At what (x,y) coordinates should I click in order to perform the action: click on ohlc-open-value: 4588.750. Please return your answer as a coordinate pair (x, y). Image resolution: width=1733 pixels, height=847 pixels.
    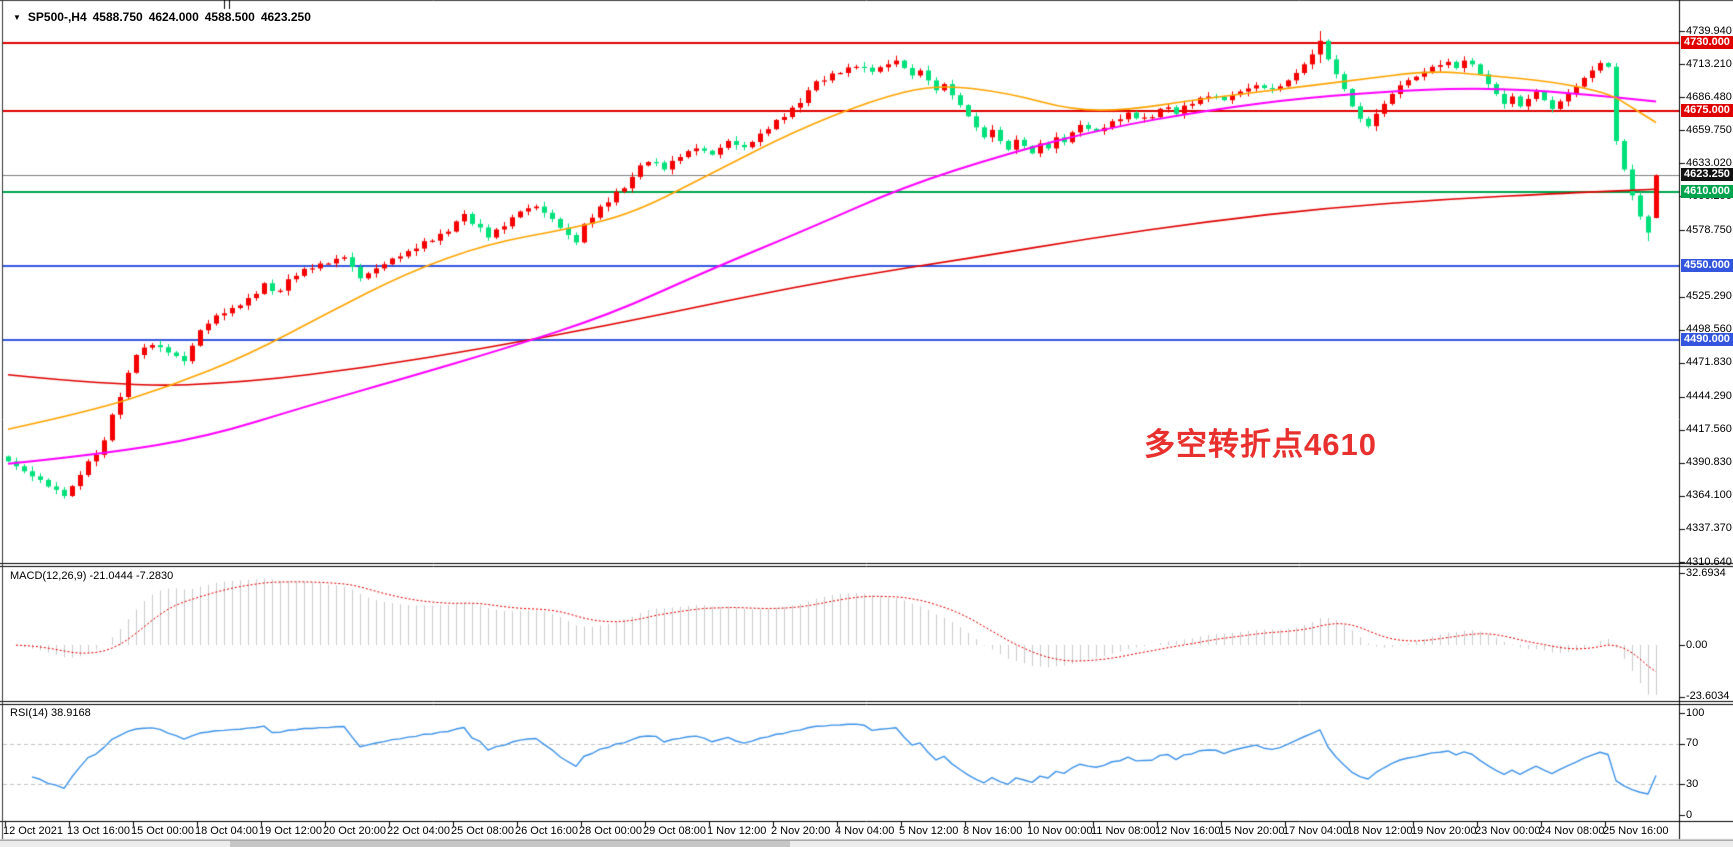
    Looking at the image, I should click on (117, 17).